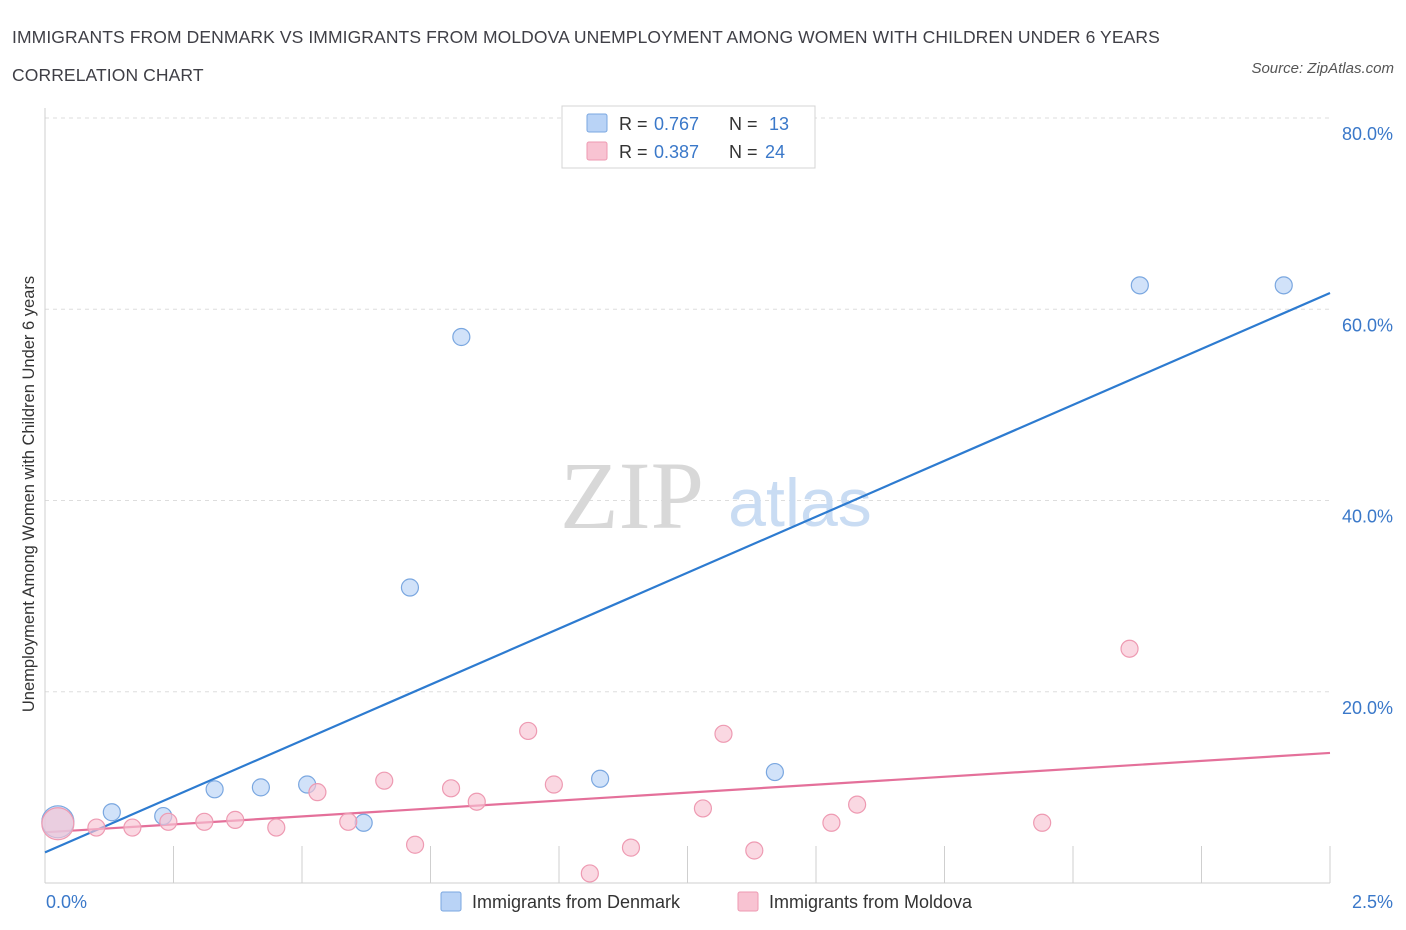 The height and width of the screenshot is (930, 1406). What do you see at coordinates (1367, 325) in the screenshot?
I see `y-tick-label-2: 60.0%` at bounding box center [1367, 325].